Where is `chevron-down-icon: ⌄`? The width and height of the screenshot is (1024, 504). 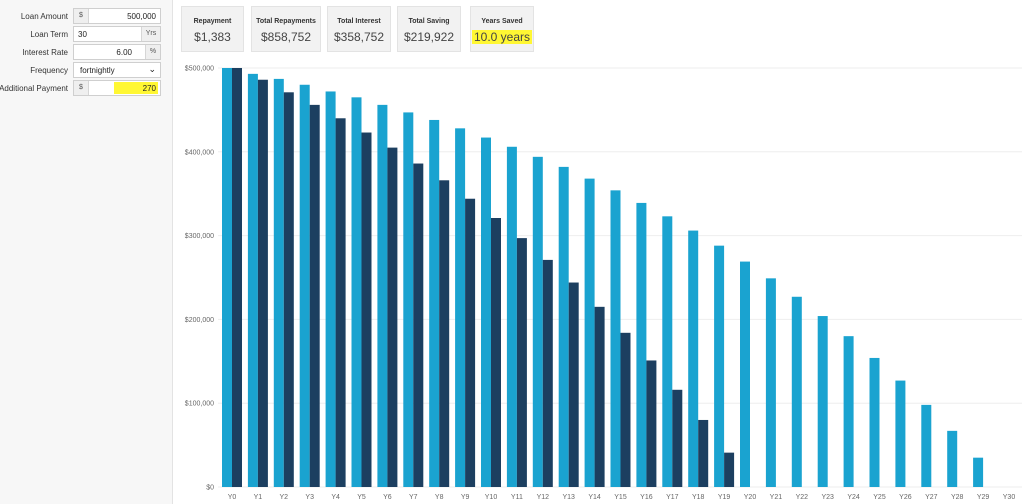
chevron-down-icon: ⌄ is located at coordinates (152, 69).